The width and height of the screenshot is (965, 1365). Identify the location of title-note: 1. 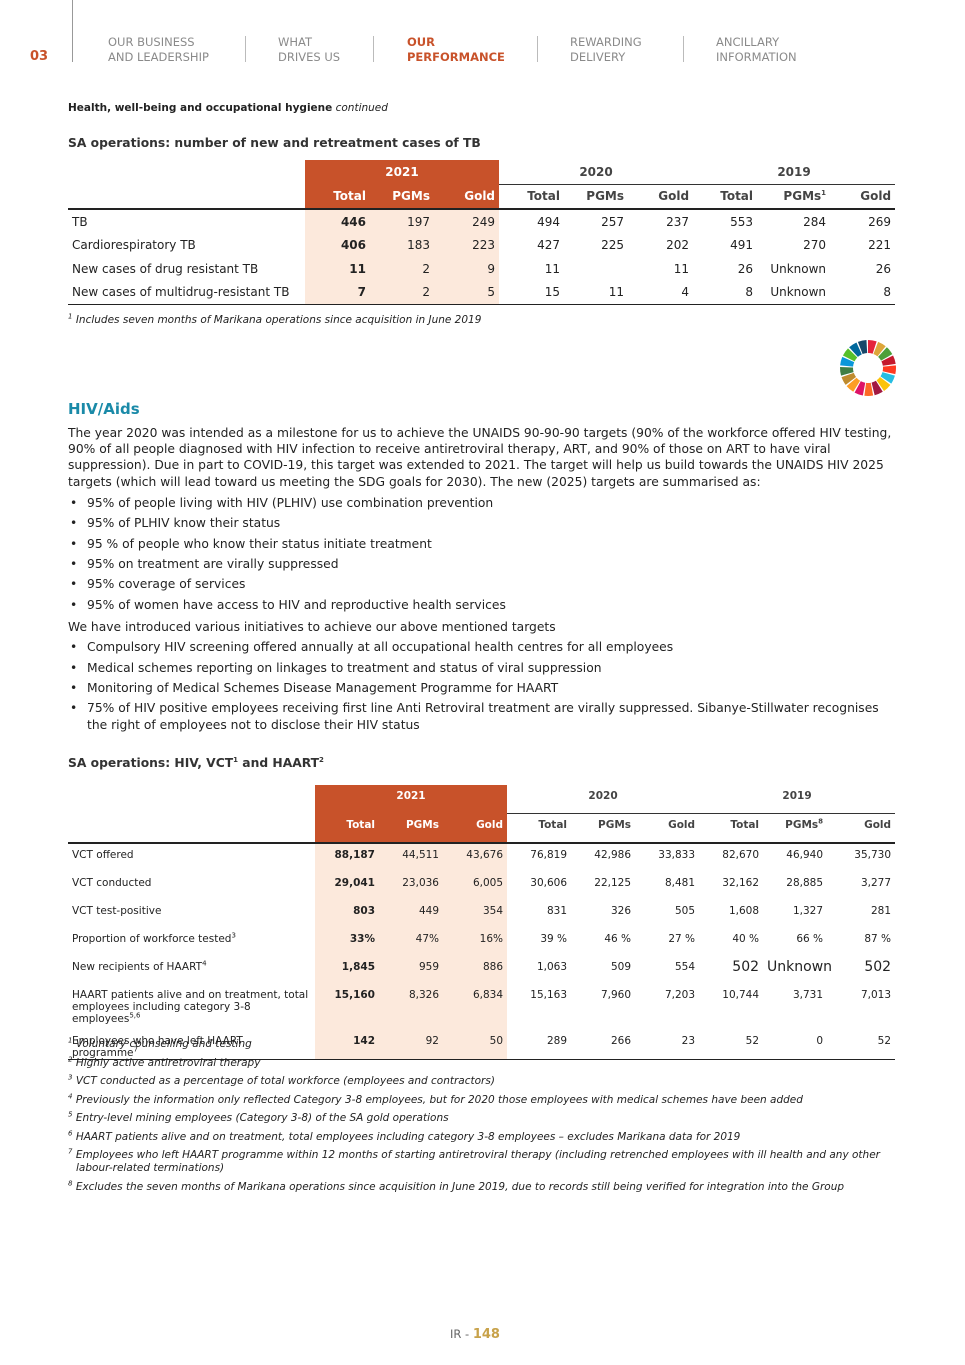
(235, 759).